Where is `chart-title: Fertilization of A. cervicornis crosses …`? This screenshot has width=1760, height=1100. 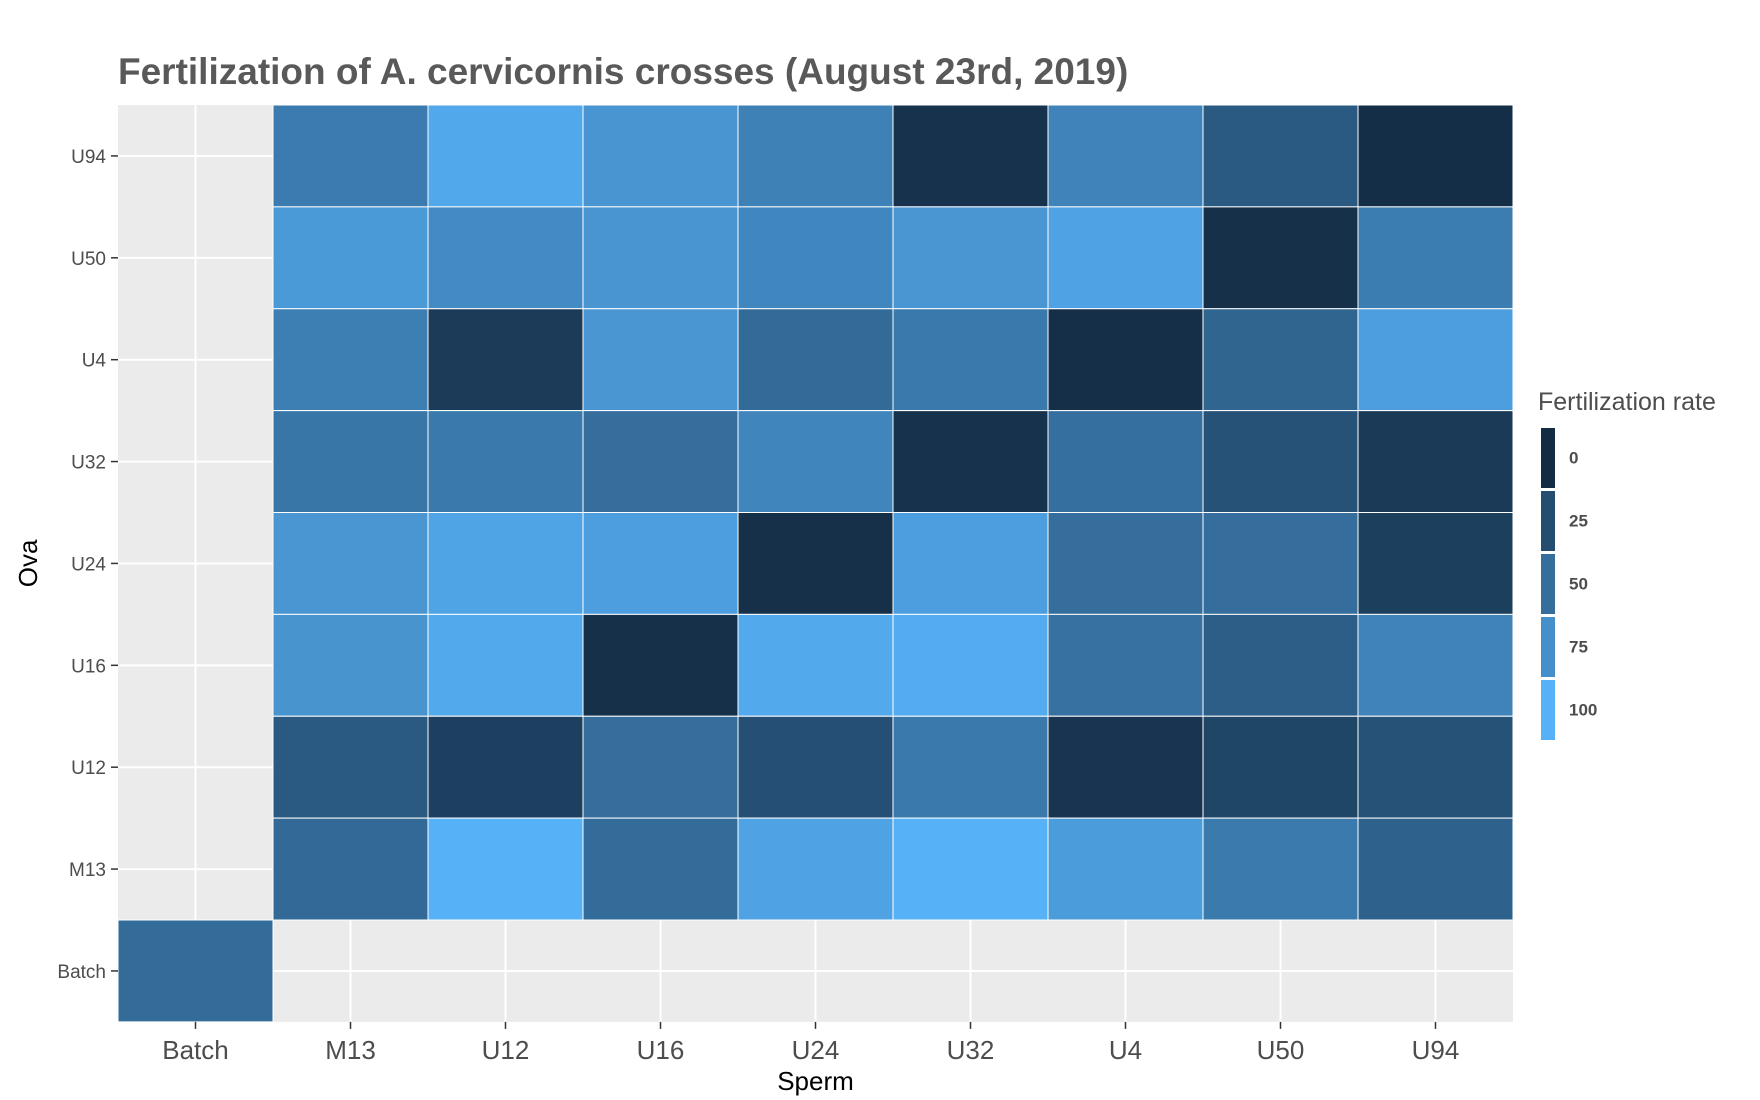 chart-title: Fertilization of A. cervicornis crosses … is located at coordinates (623, 71).